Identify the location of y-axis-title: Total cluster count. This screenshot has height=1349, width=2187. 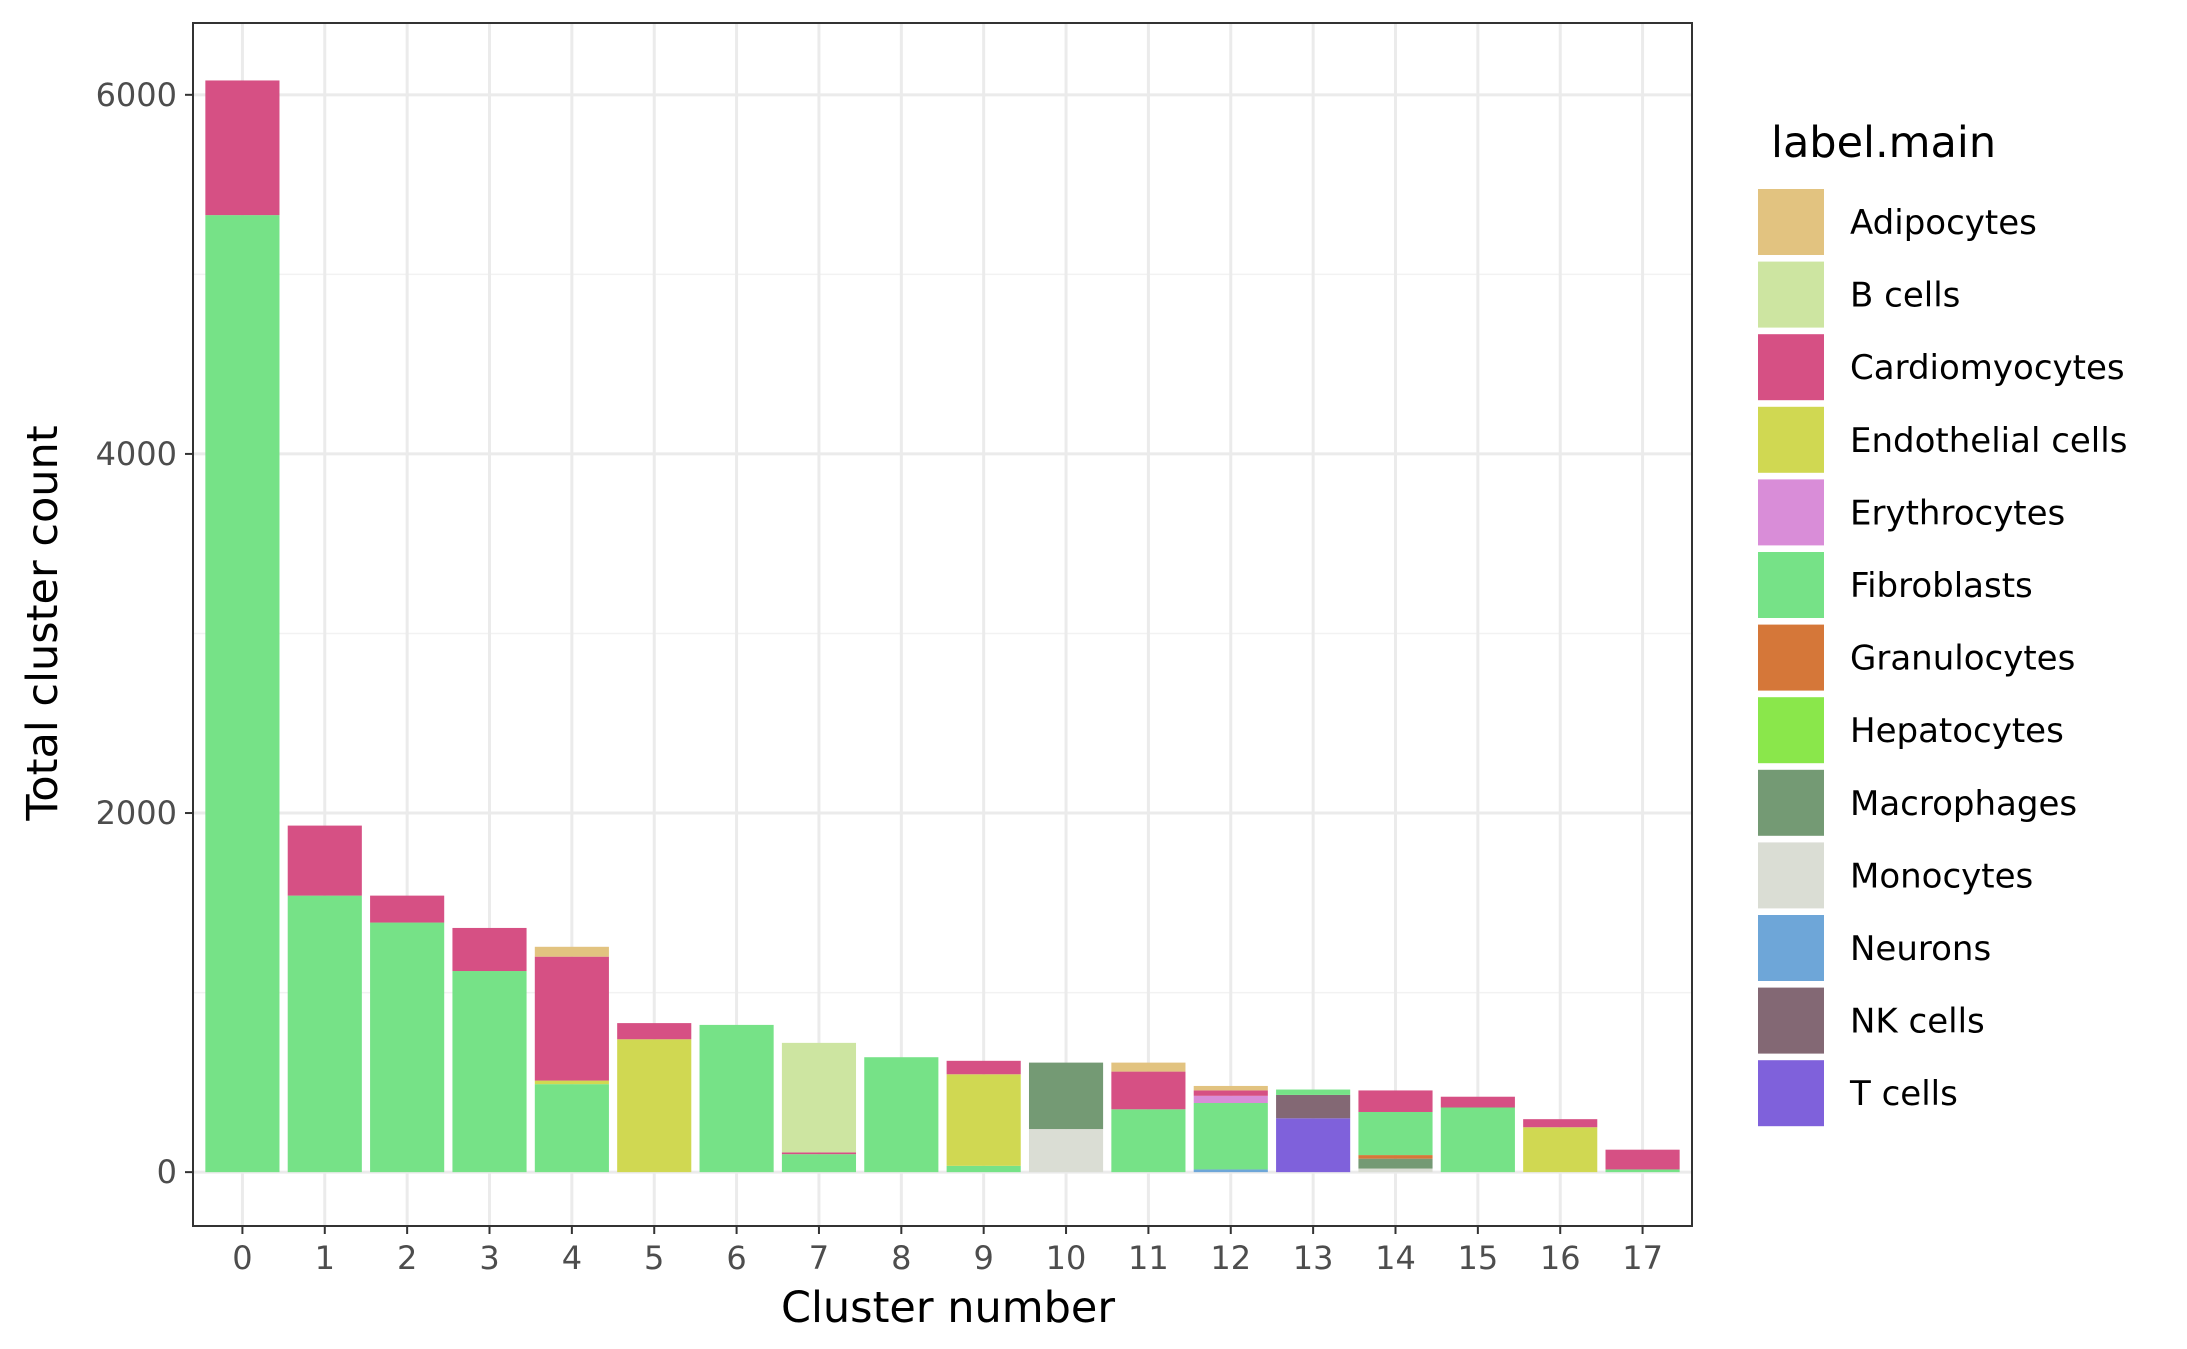
(43, 623).